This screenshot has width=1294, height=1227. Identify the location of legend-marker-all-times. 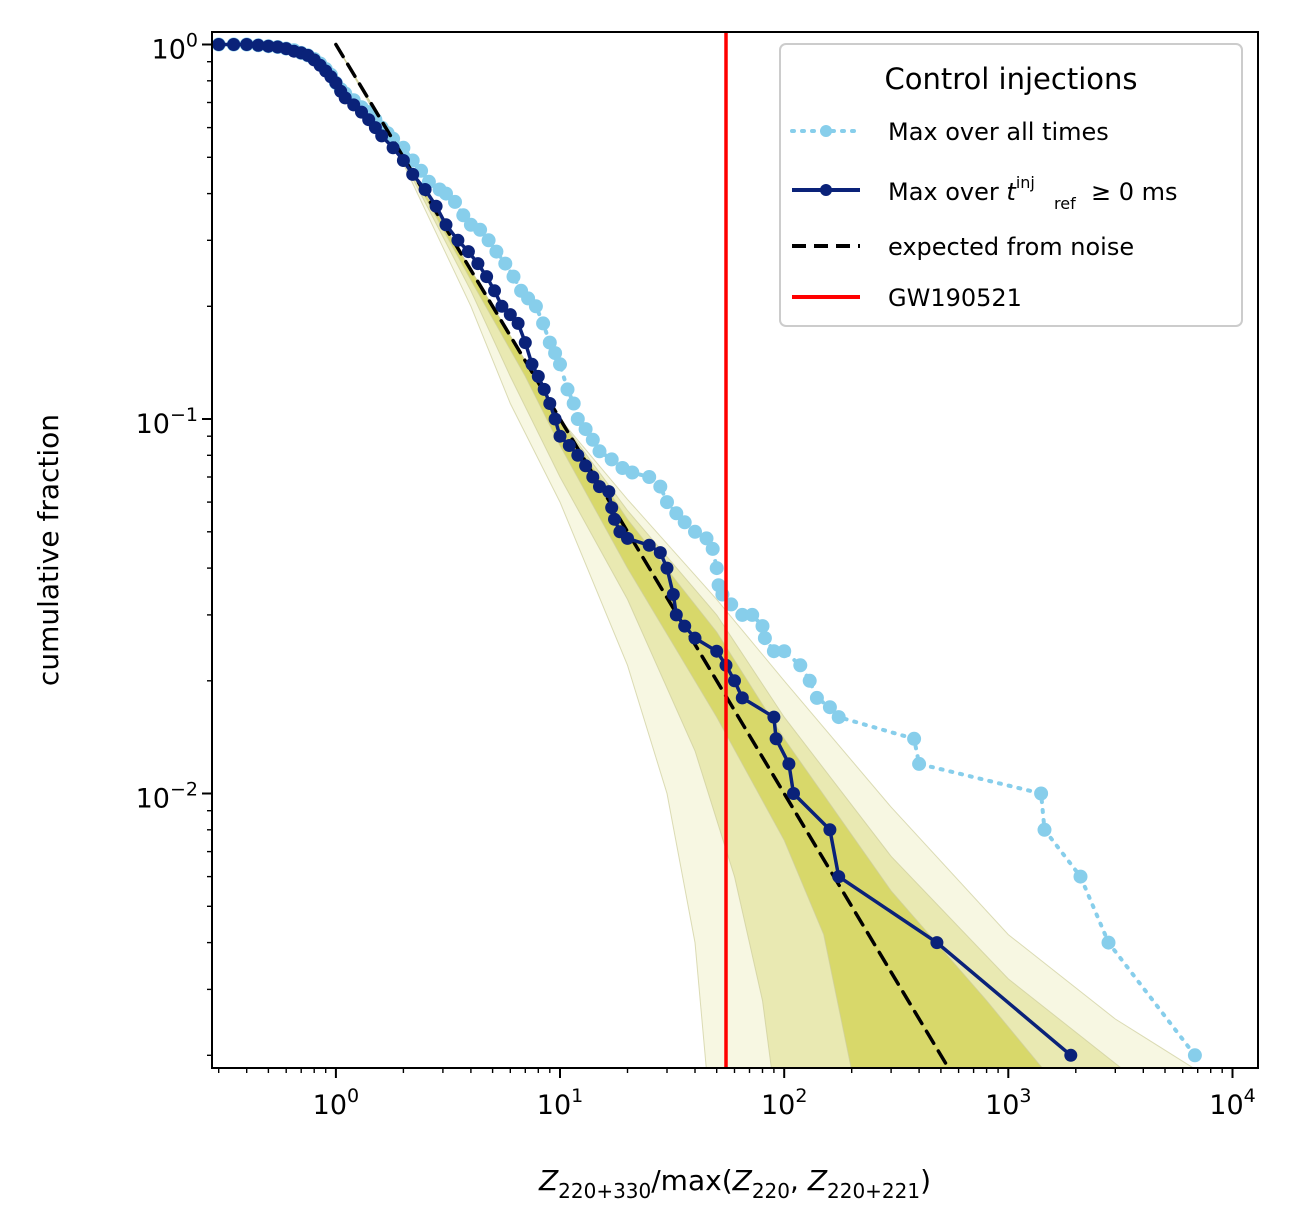
(826, 131).